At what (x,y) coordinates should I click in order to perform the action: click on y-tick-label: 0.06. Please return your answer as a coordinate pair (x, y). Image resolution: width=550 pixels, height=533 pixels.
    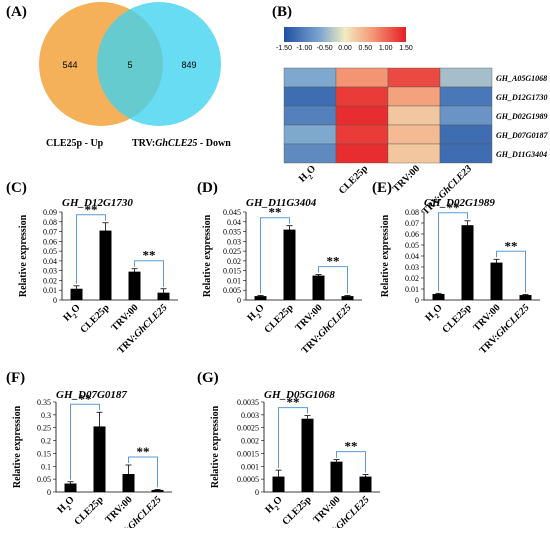
    Looking at the image, I should click on (50, 241).